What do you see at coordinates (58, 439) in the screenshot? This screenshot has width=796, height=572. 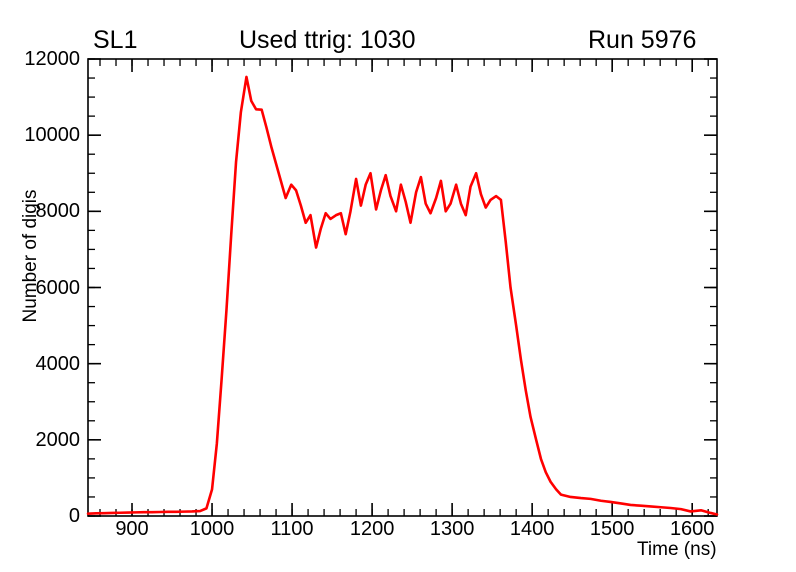 I see `y-tick-label: 2000` at bounding box center [58, 439].